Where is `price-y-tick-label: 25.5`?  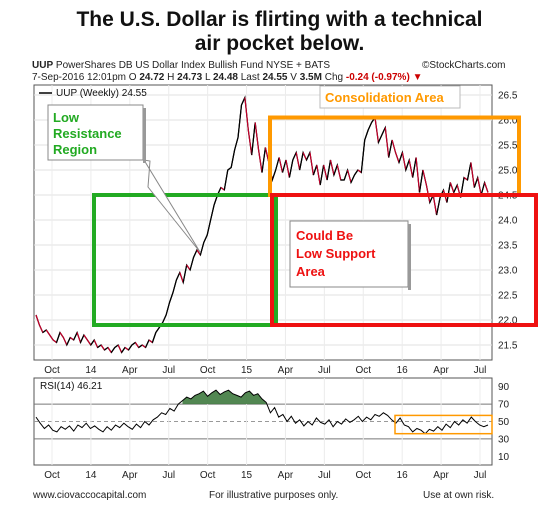
price-y-tick-label: 25.5 is located at coordinates (508, 146).